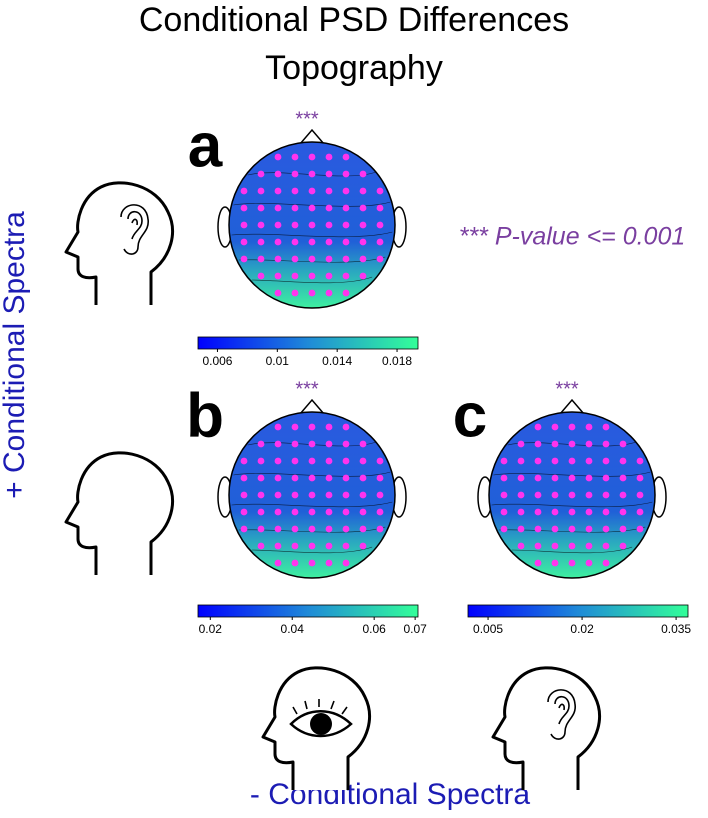 The width and height of the screenshot is (708, 818). What do you see at coordinates (354, 68) in the screenshot?
I see `title-line: Topography` at bounding box center [354, 68].